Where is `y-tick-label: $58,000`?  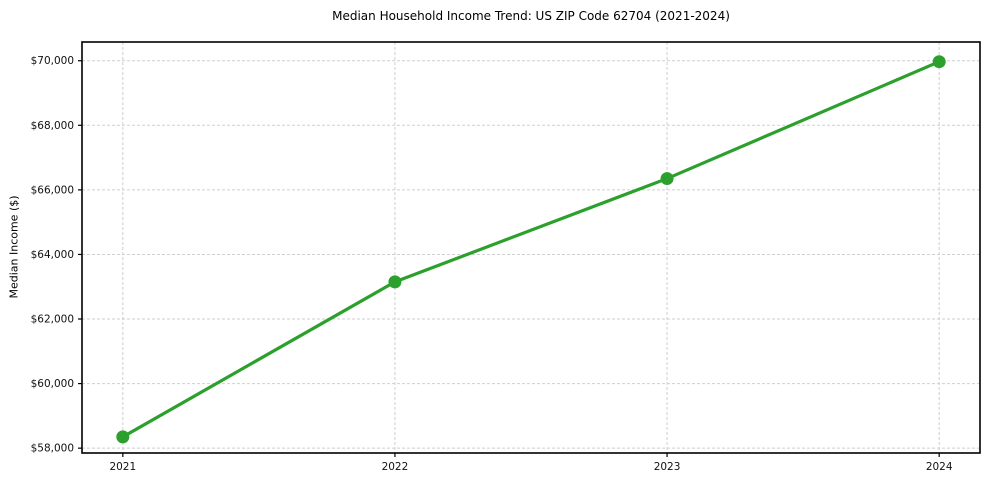
y-tick-label: $58,000 is located at coordinates (52, 449).